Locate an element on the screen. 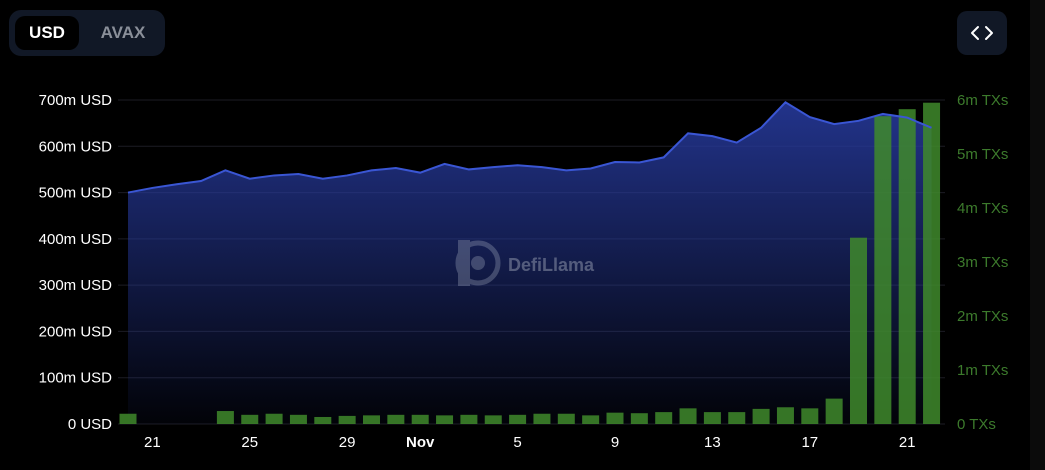  right-axis-tick-label: 0 TXs is located at coordinates (976, 424).